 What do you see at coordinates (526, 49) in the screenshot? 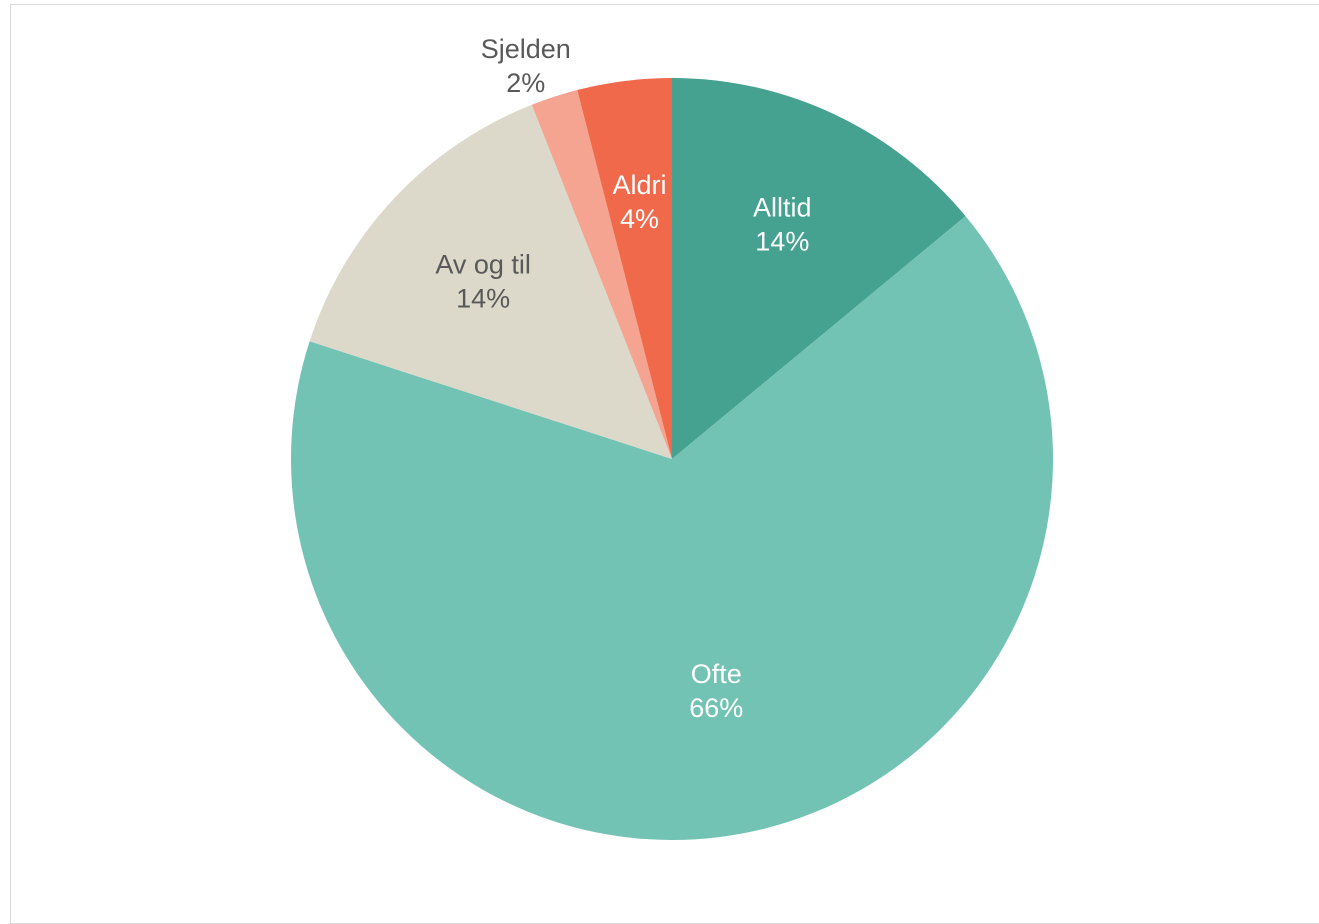
I see `slice-category-label: Sjelden` at bounding box center [526, 49].